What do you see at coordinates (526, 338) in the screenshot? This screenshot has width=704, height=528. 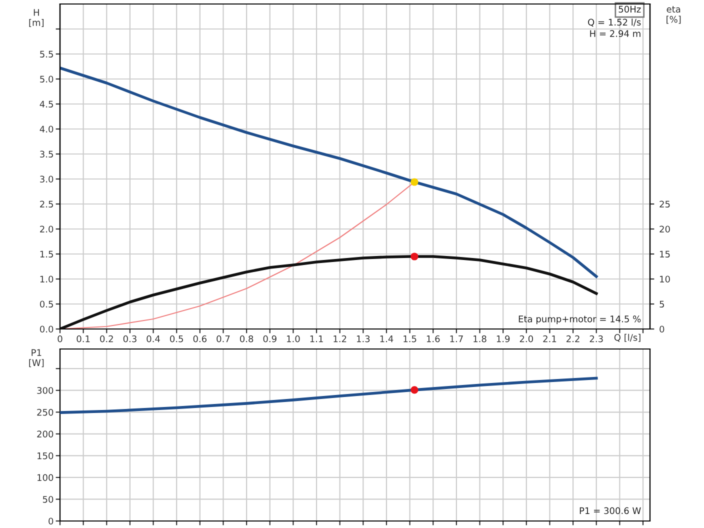 I see `x-tick-label: 2.0` at bounding box center [526, 338].